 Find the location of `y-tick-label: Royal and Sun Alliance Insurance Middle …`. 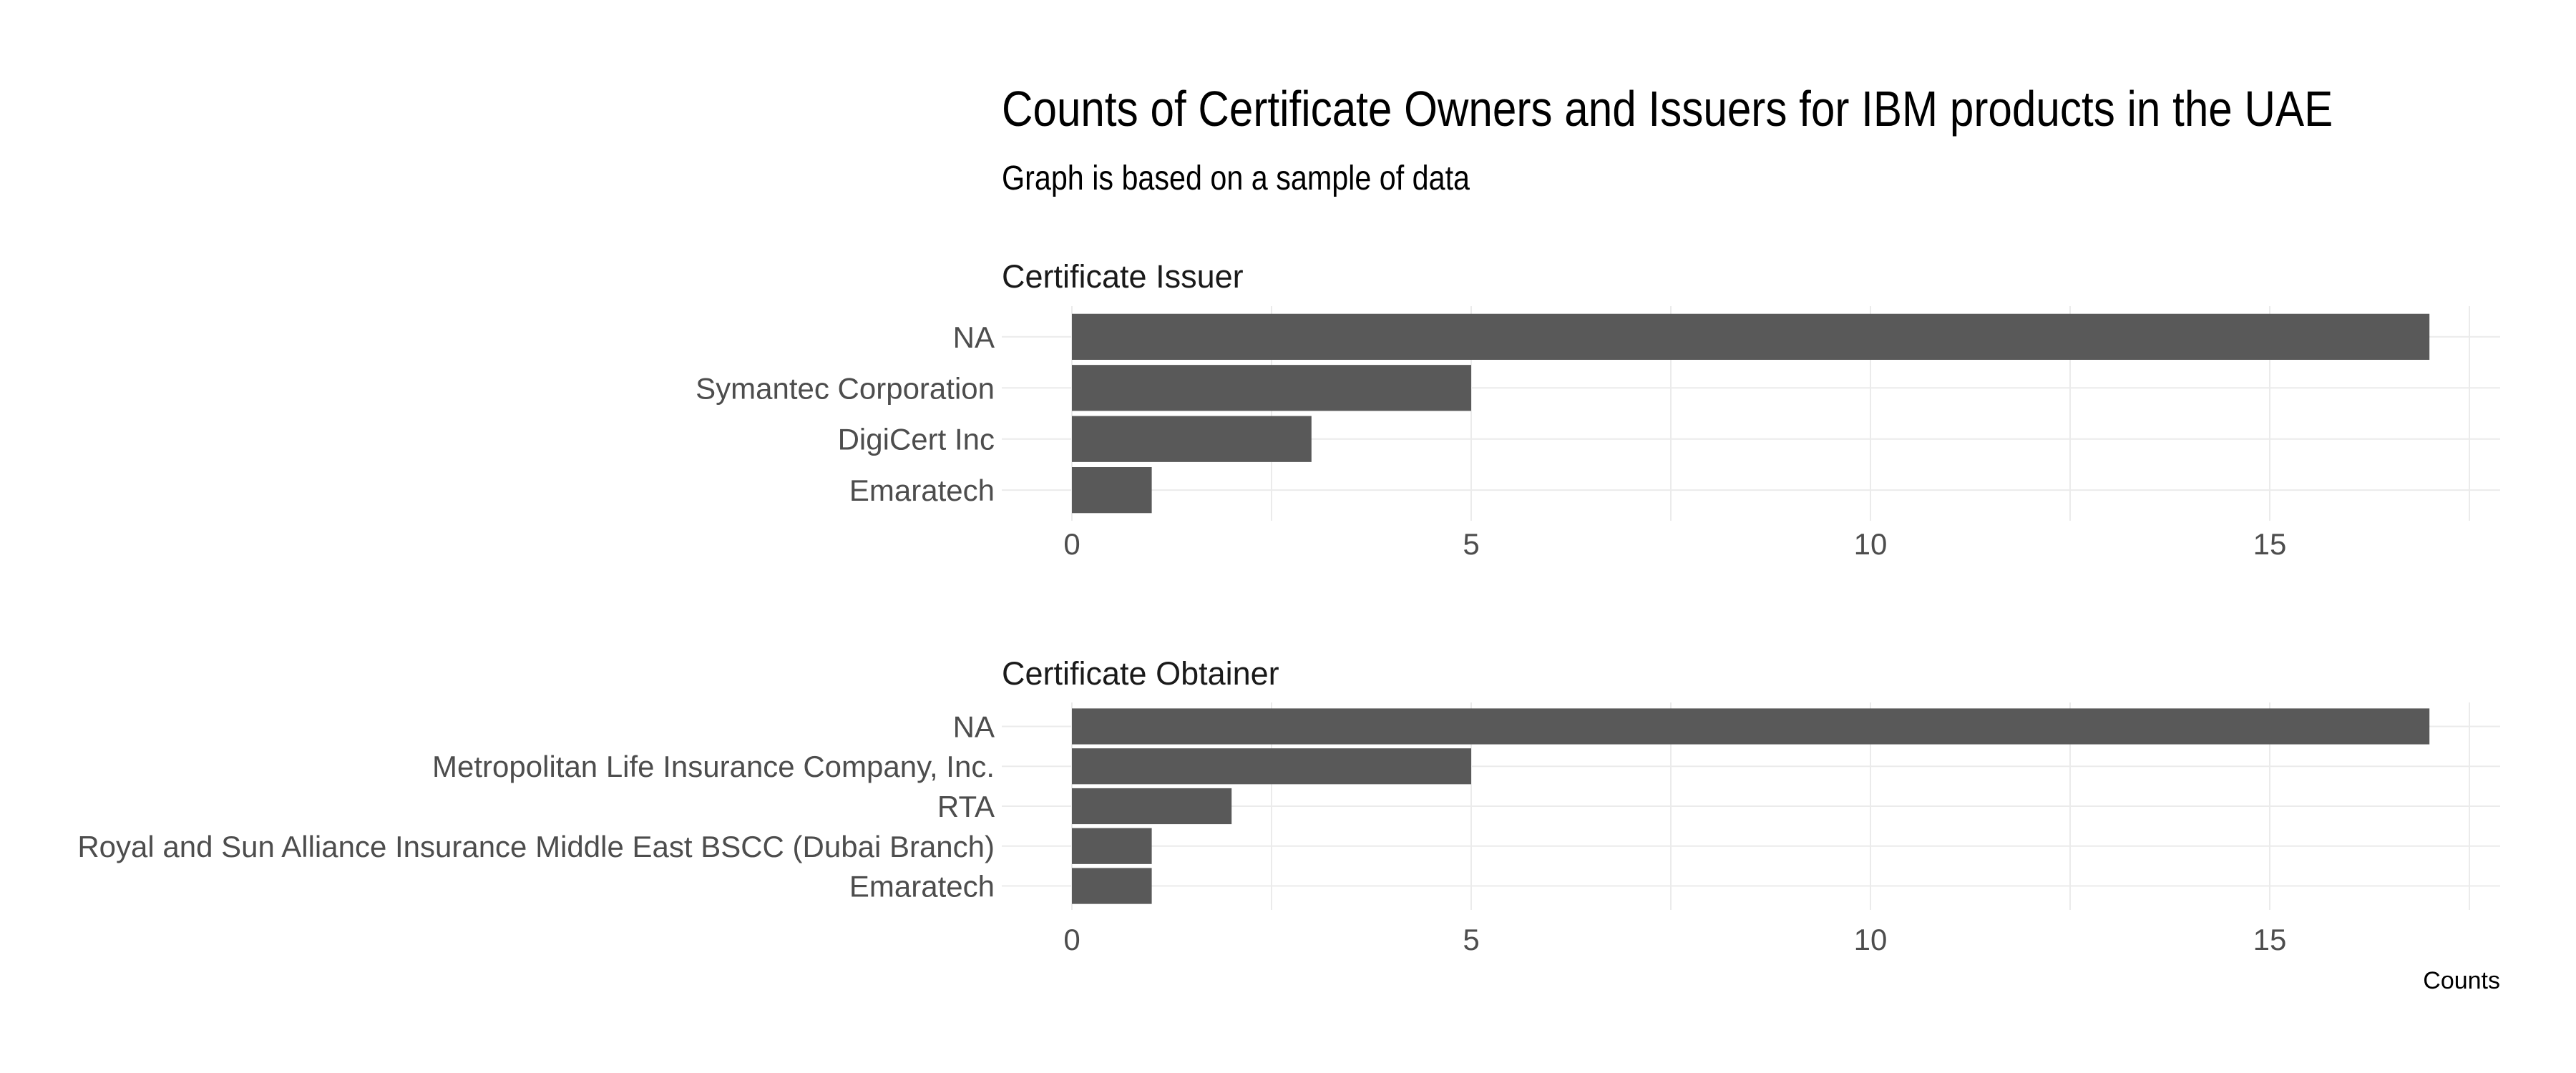

y-tick-label: Royal and Sun Alliance Insurance Middle … is located at coordinates (536, 846).